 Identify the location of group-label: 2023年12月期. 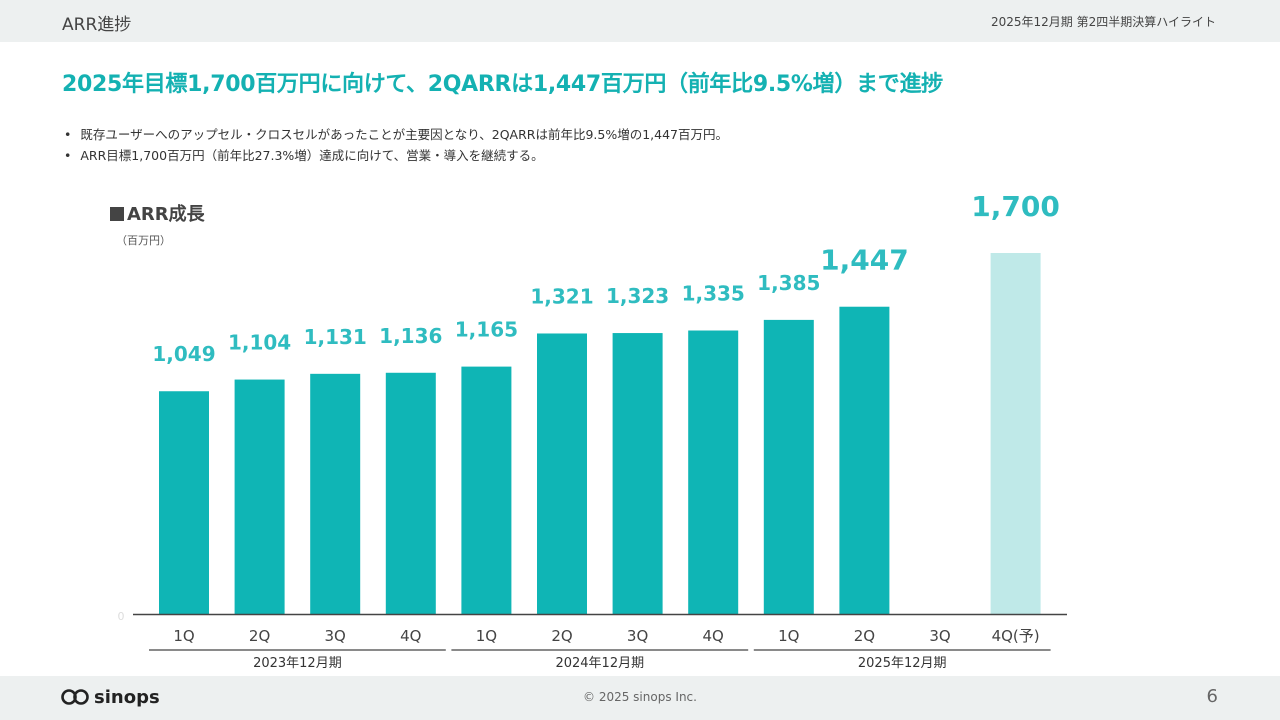
(297, 663).